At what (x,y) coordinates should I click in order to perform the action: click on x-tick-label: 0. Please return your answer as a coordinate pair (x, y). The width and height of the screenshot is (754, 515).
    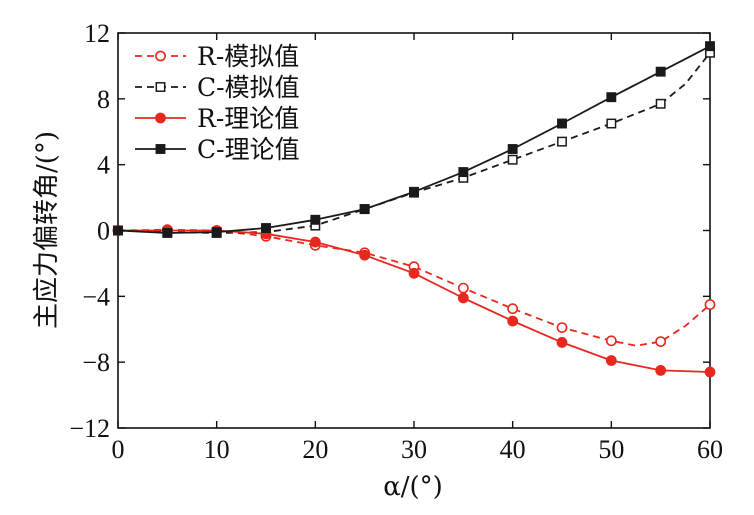
    Looking at the image, I should click on (118, 449).